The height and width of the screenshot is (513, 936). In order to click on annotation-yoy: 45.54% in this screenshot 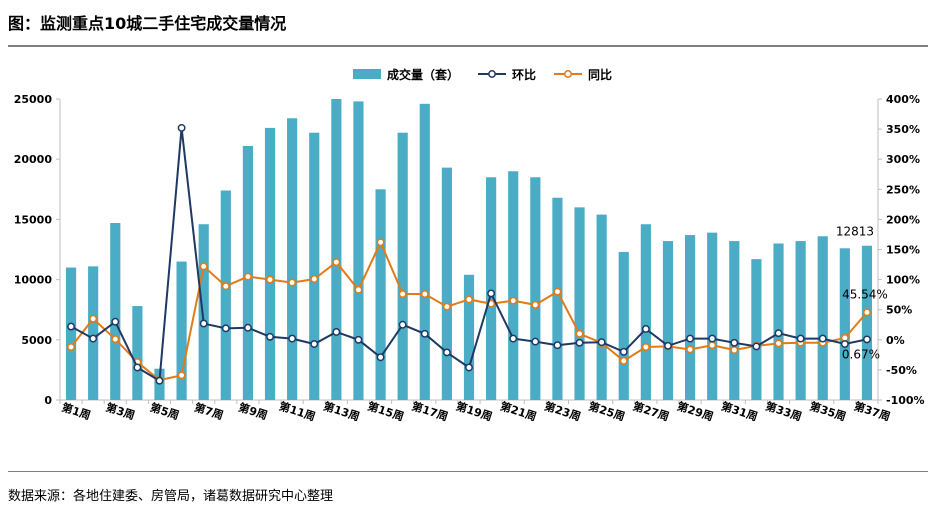, I will do `click(865, 294)`.